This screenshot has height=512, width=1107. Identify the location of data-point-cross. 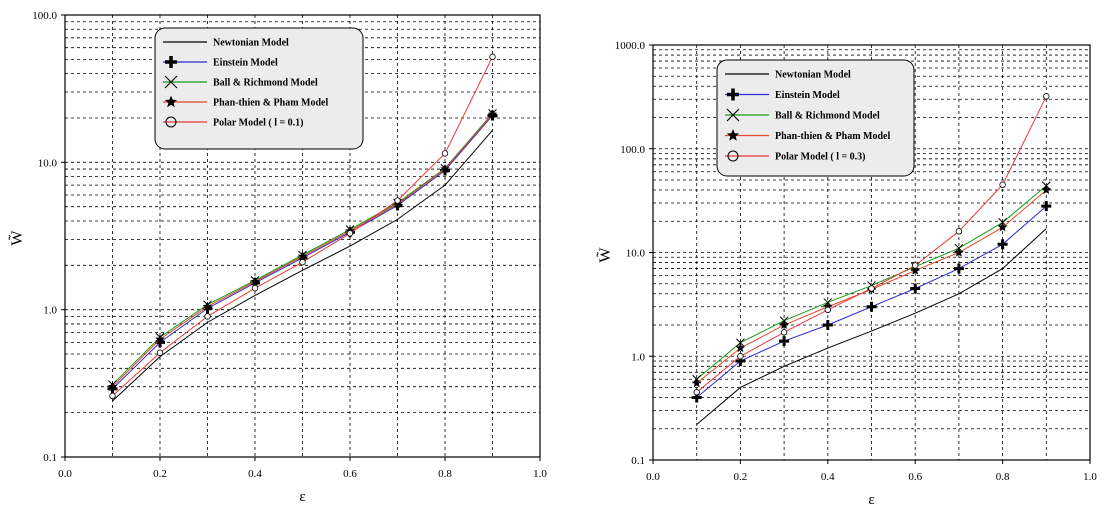
(740, 343).